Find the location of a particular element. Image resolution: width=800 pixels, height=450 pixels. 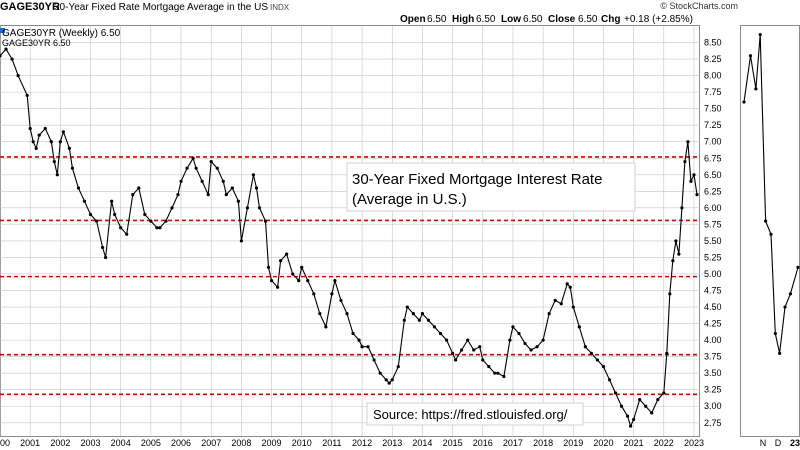

y-tick-label: 5.75 is located at coordinates (713, 224).